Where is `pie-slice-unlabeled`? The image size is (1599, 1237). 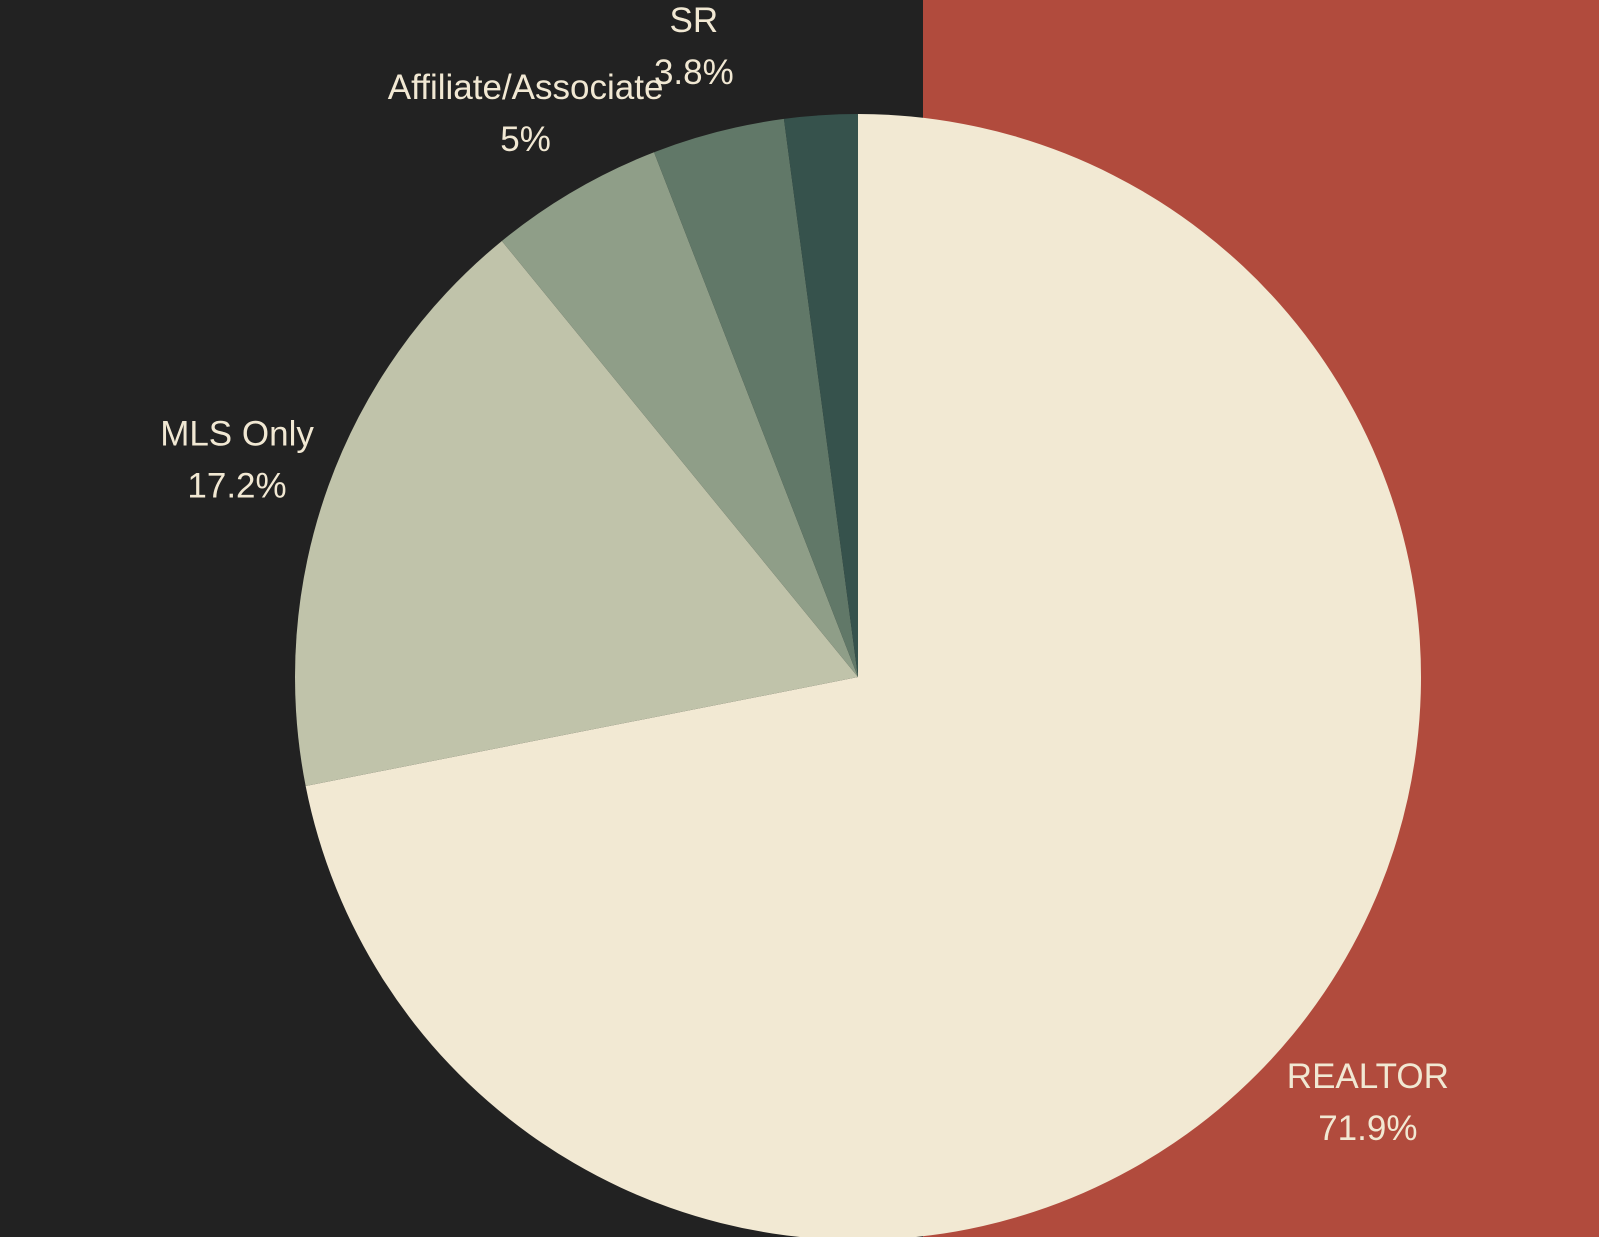 pie-slice-unlabeled is located at coordinates (820, 395).